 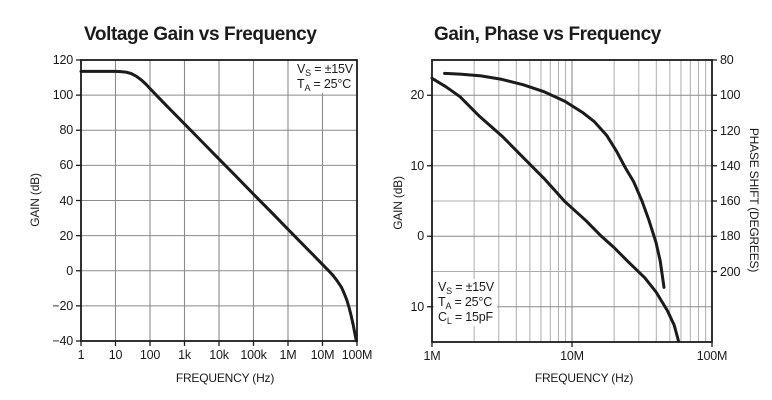 I want to click on y-tick-label-left: 100, so click(x=62, y=95).